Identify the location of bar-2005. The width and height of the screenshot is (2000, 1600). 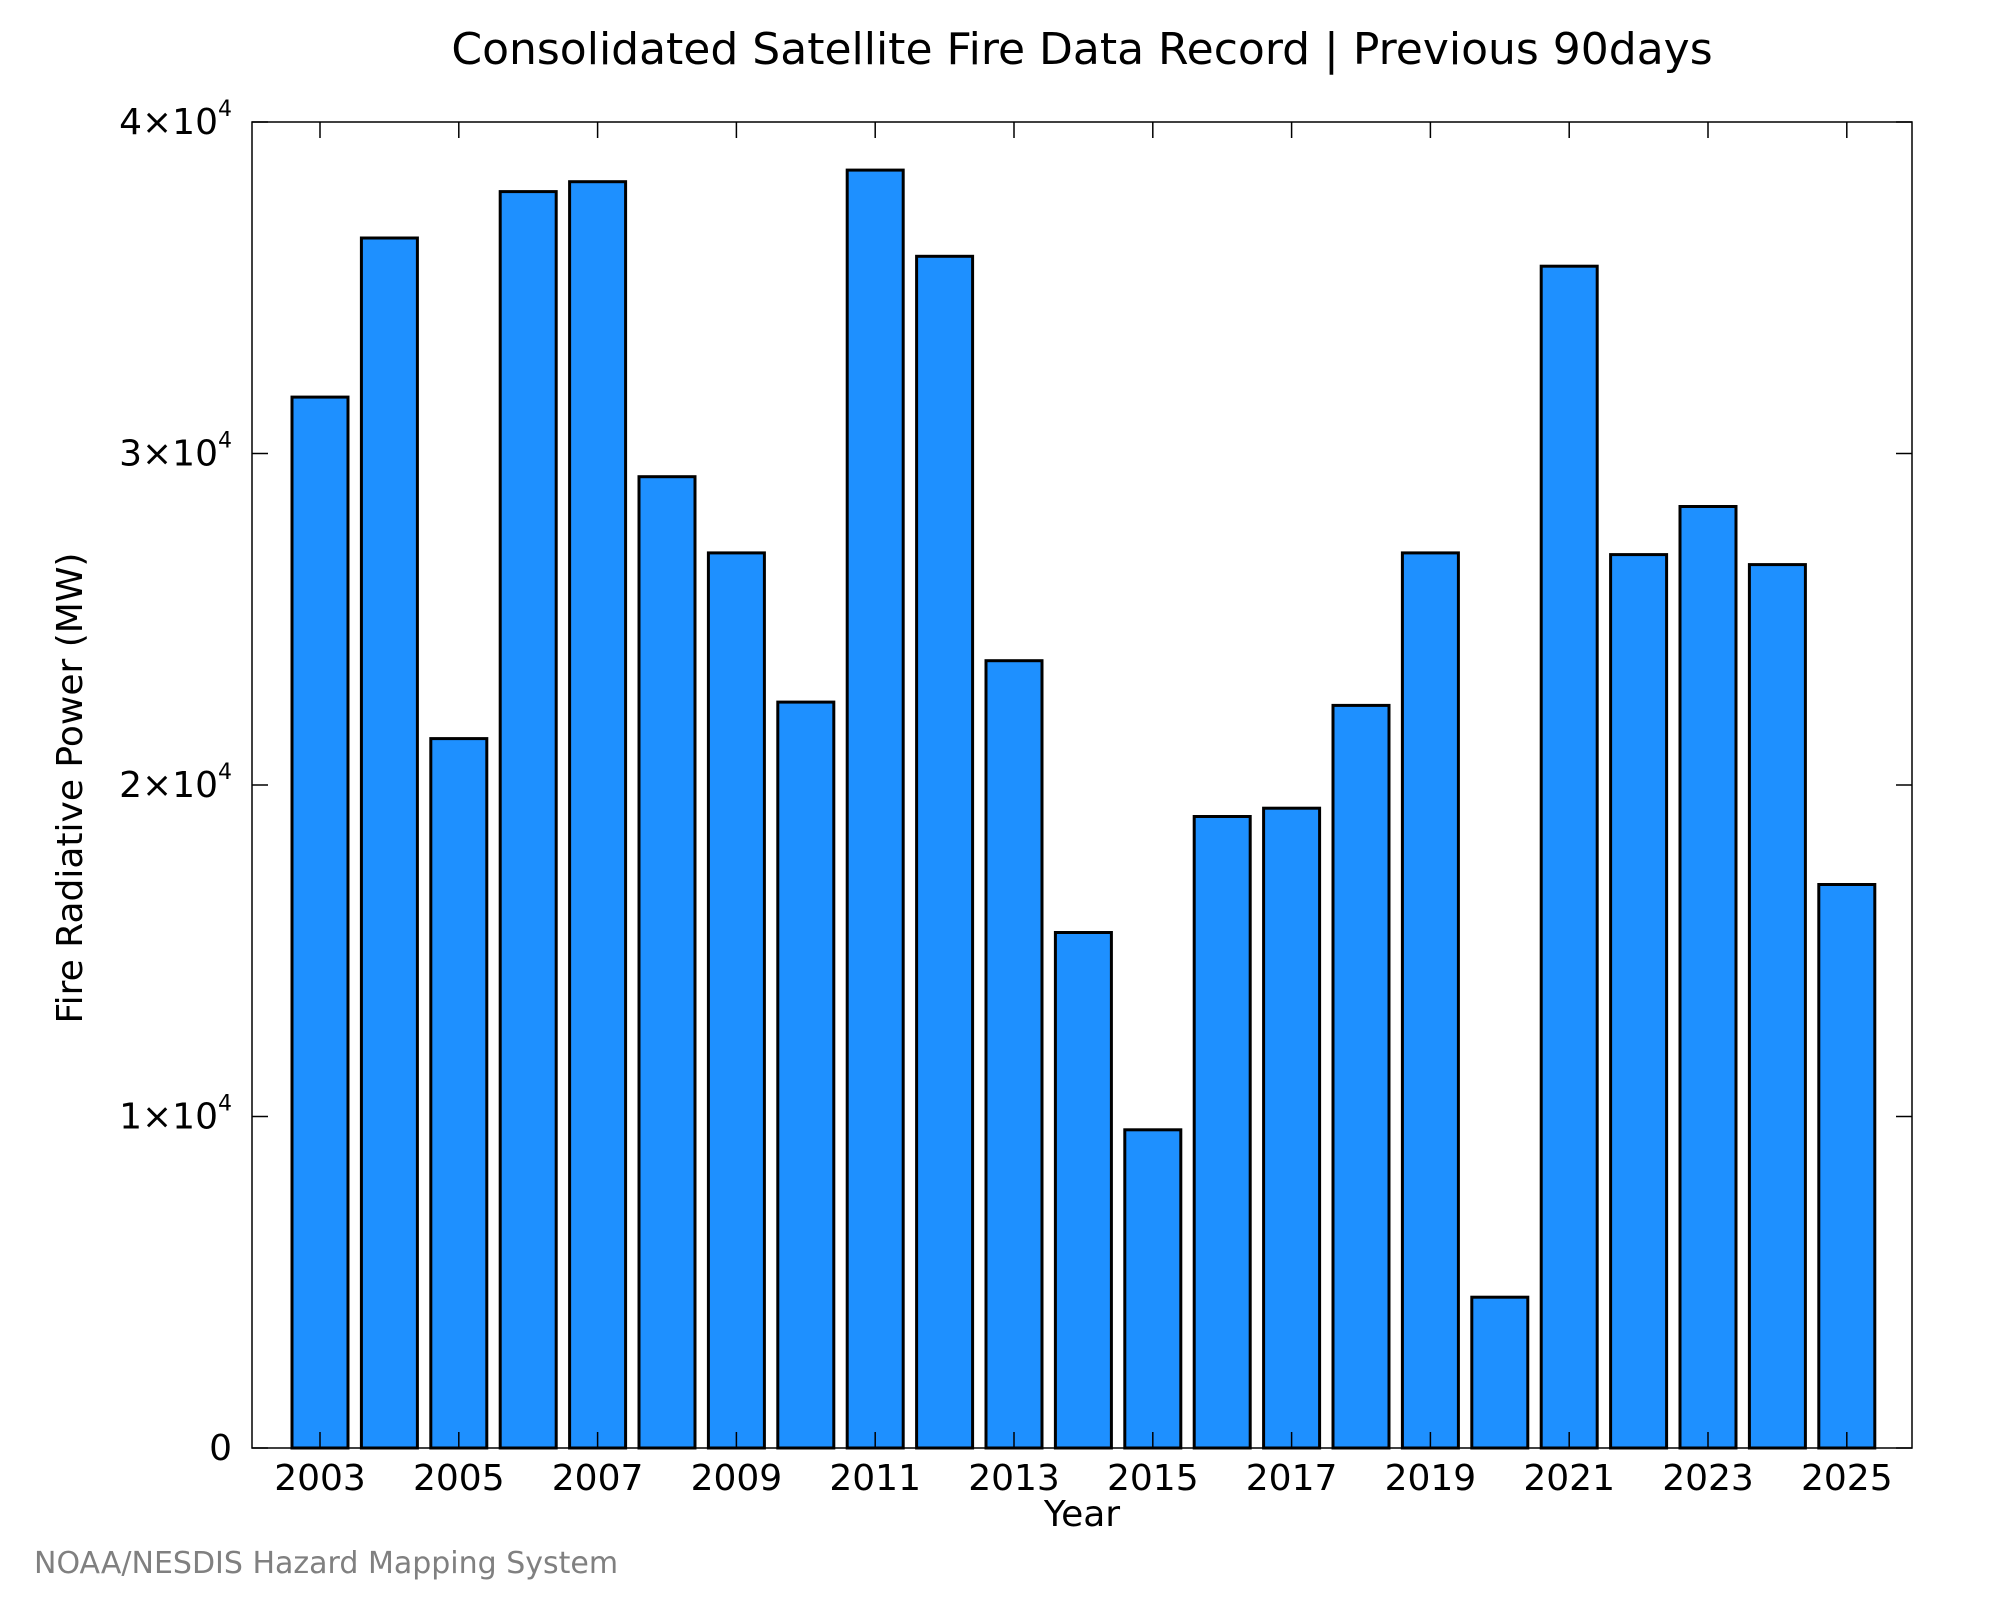
(459, 1093).